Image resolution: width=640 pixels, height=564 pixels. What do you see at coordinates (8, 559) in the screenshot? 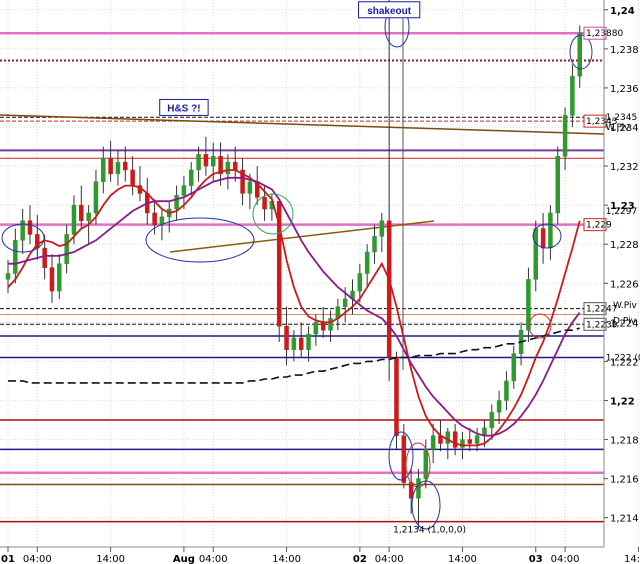
I see `x-tick-label: 01` at bounding box center [8, 559].